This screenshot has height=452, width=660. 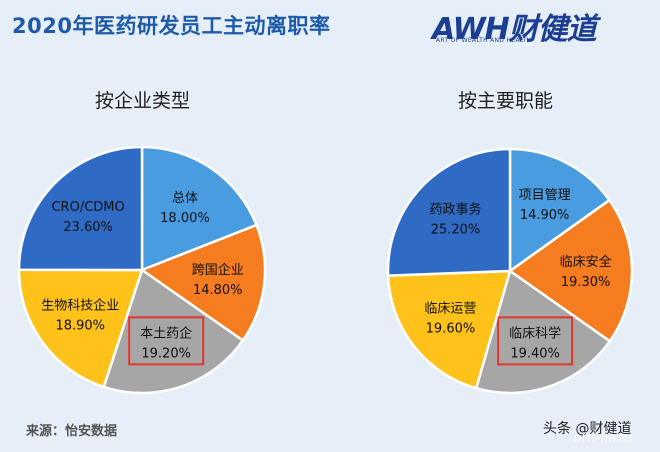 What do you see at coordinates (87, 207) in the screenshot?
I see `slice-label-0-4: CRO/CDMO` at bounding box center [87, 207].